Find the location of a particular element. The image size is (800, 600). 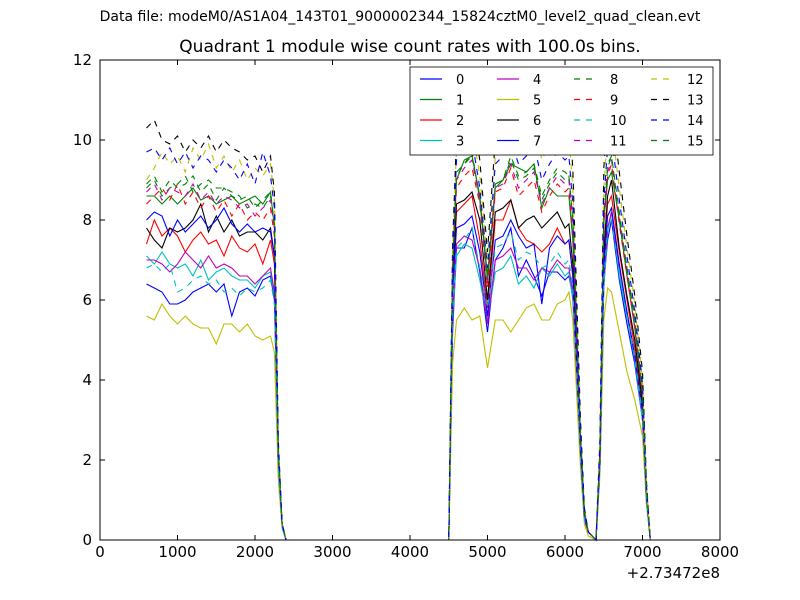

y-tick-label: 12 is located at coordinates (82, 60).